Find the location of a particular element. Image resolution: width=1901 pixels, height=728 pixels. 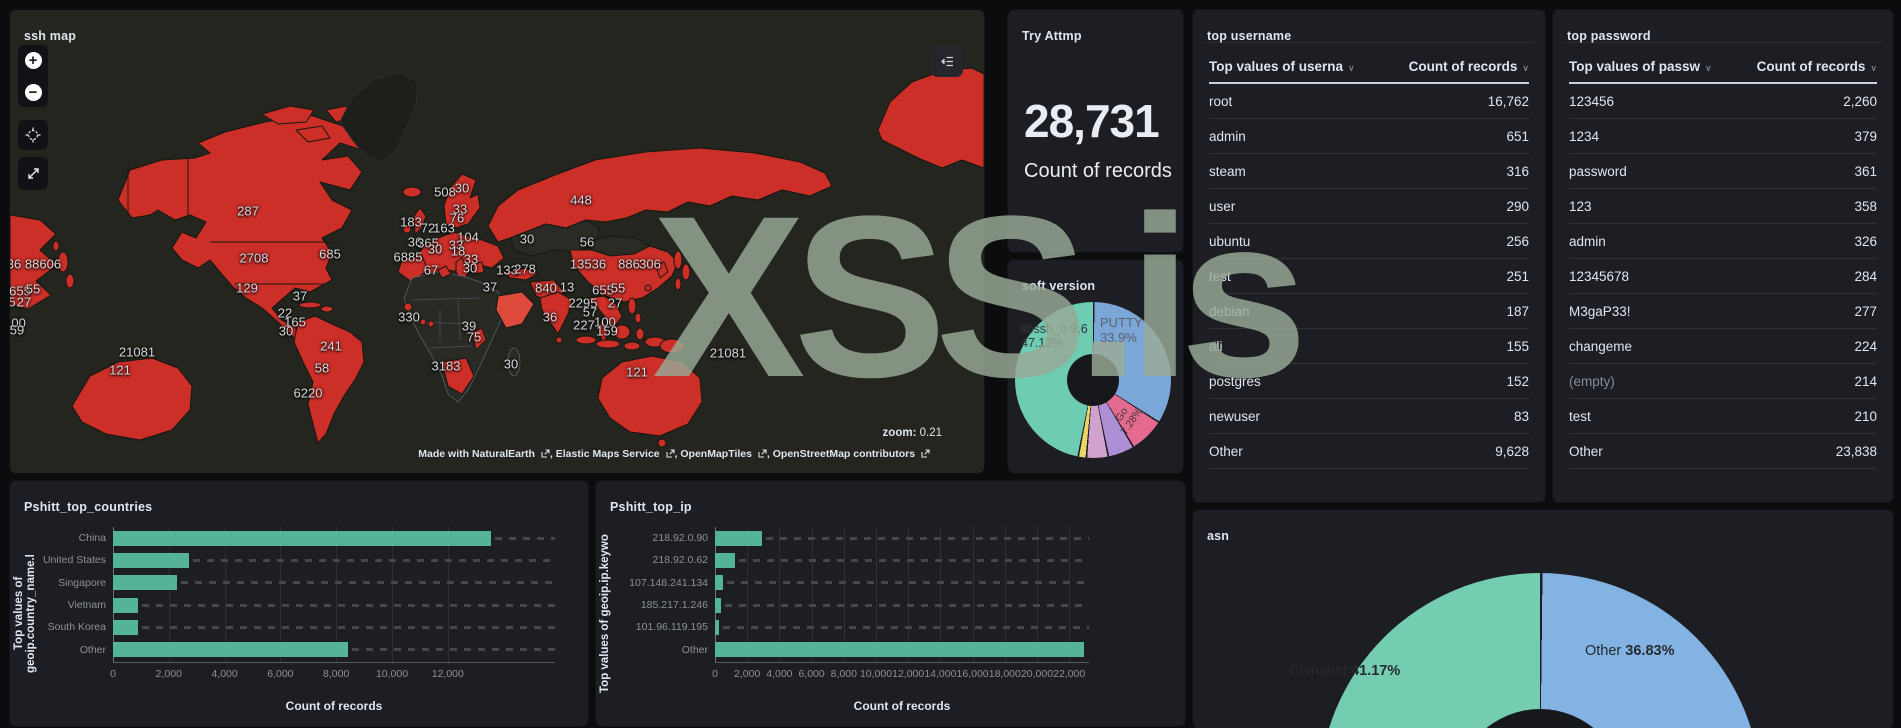

panel-title-try-attmp: Try Attmp is located at coordinates (1052, 36).